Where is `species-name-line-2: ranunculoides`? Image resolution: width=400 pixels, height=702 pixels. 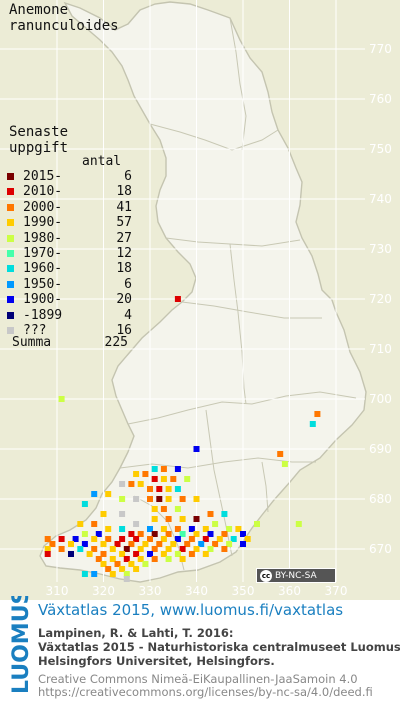
species-name-line-2: ranunculoides is located at coordinates (64, 26).